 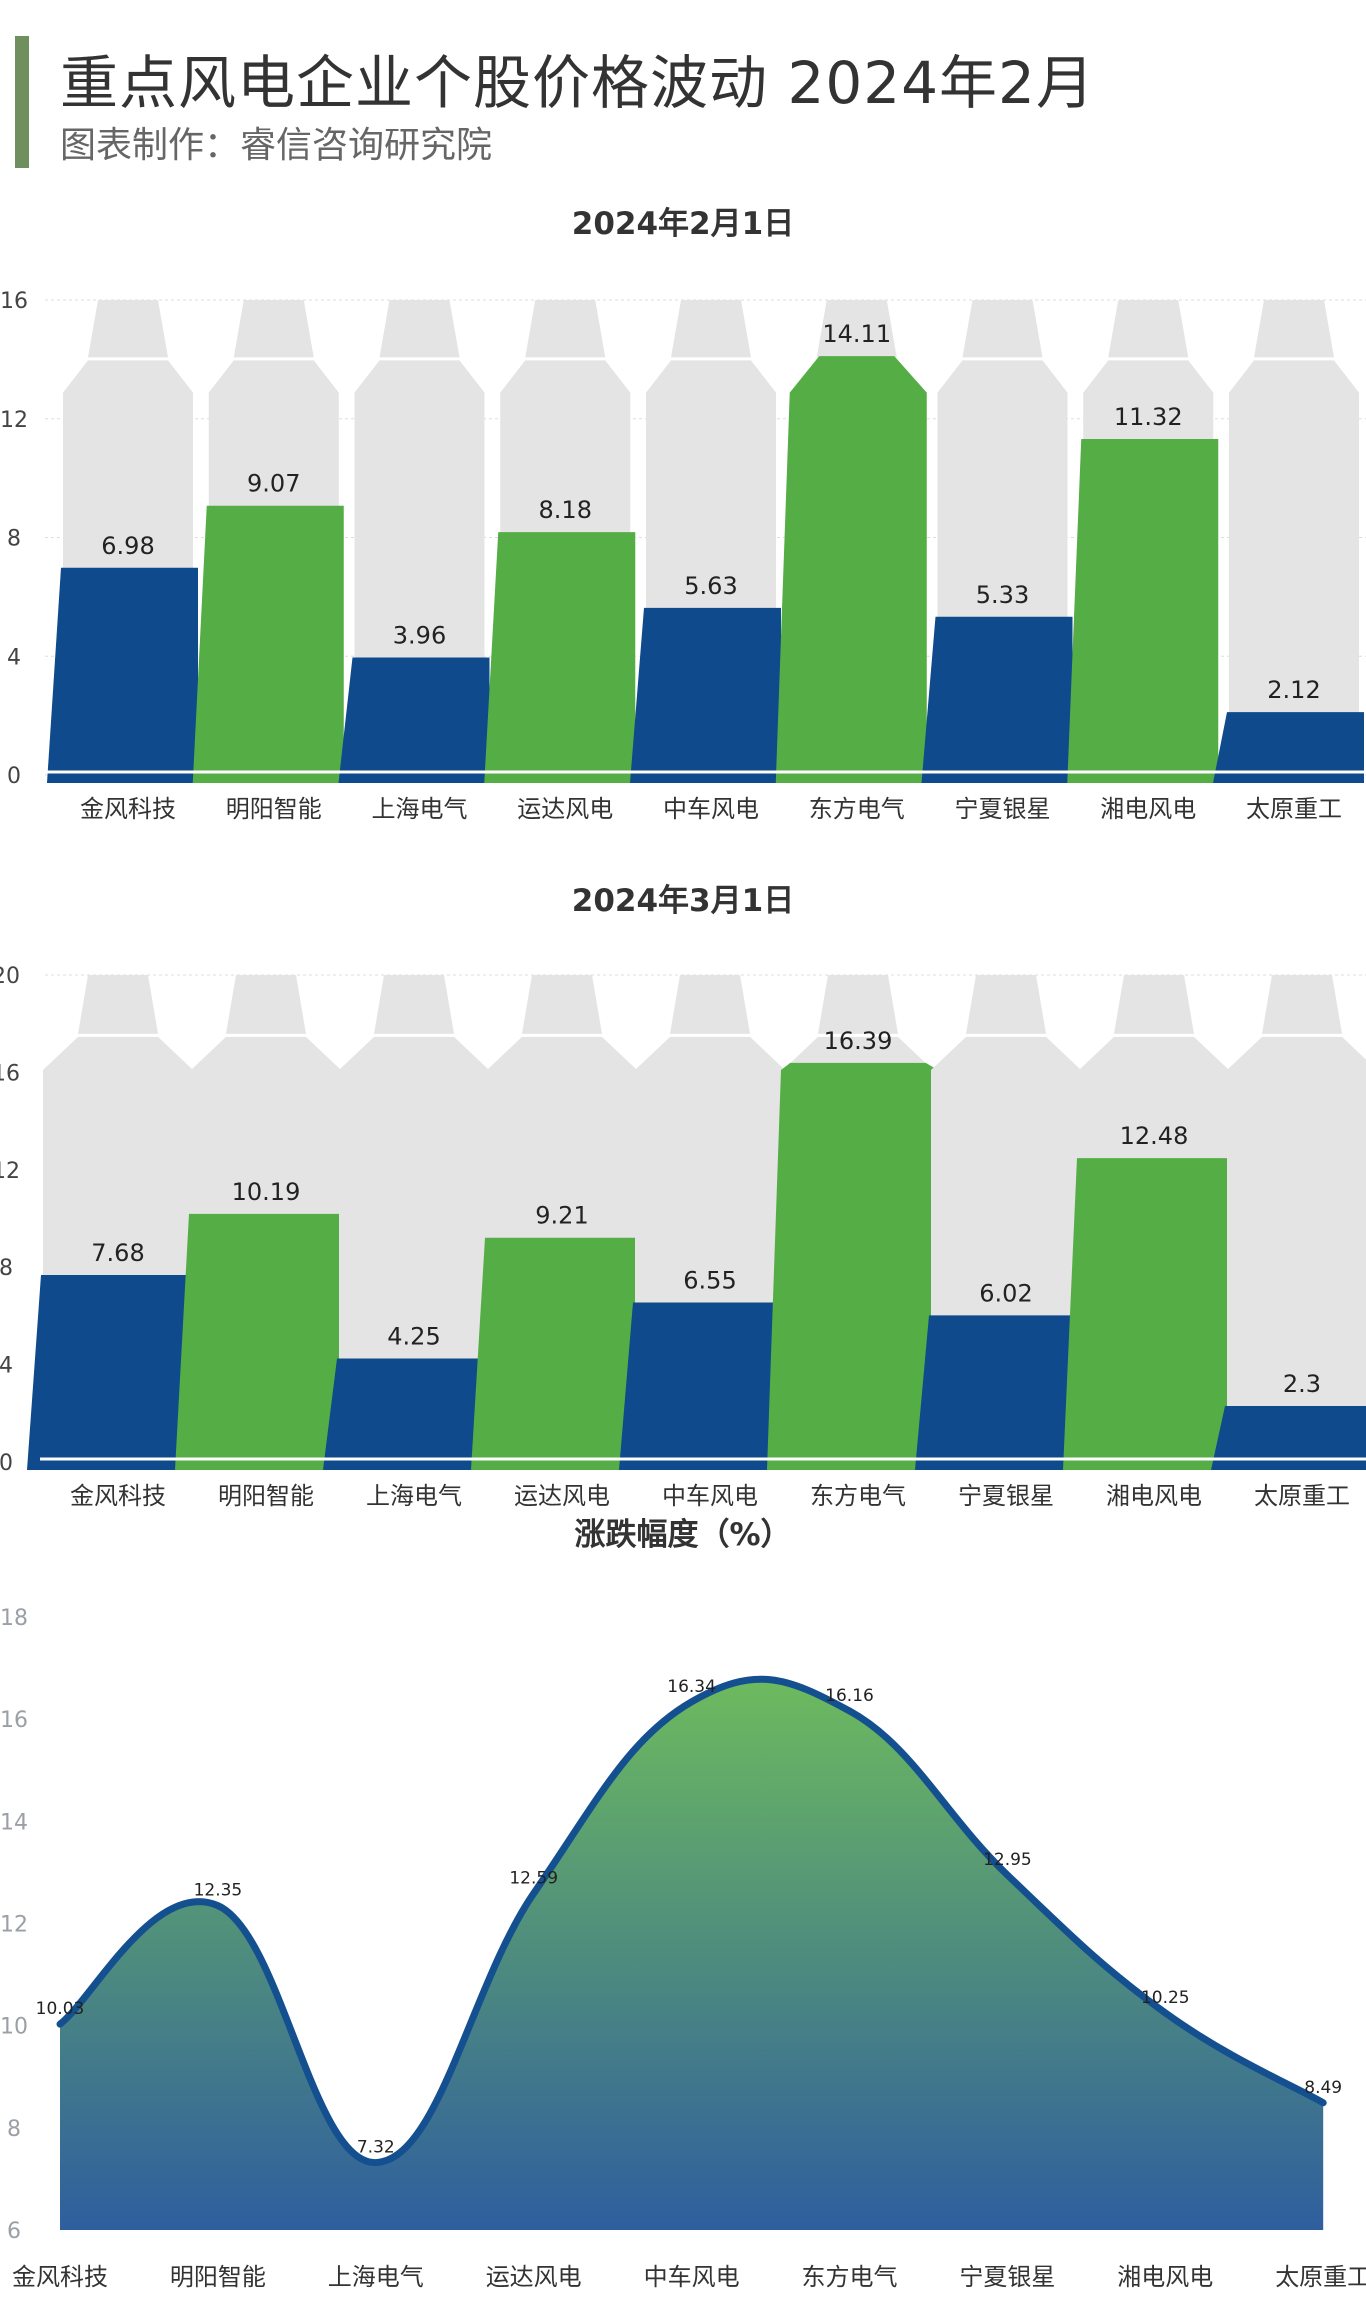 I want to click on data-label: 5.33, so click(x=1002, y=595).